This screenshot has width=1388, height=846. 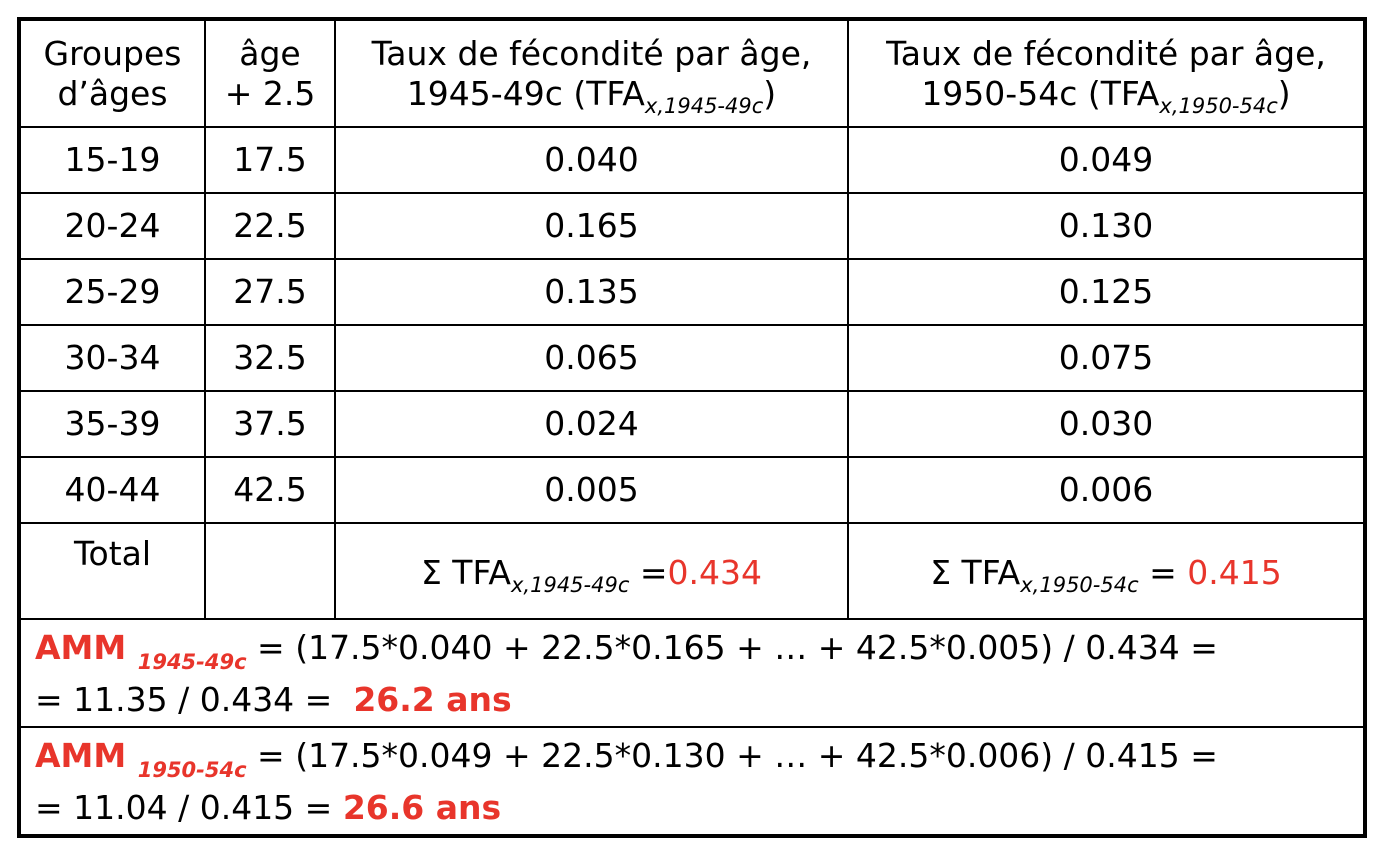 What do you see at coordinates (270, 226) in the screenshot?
I see `cell-age-mid: 22.5` at bounding box center [270, 226].